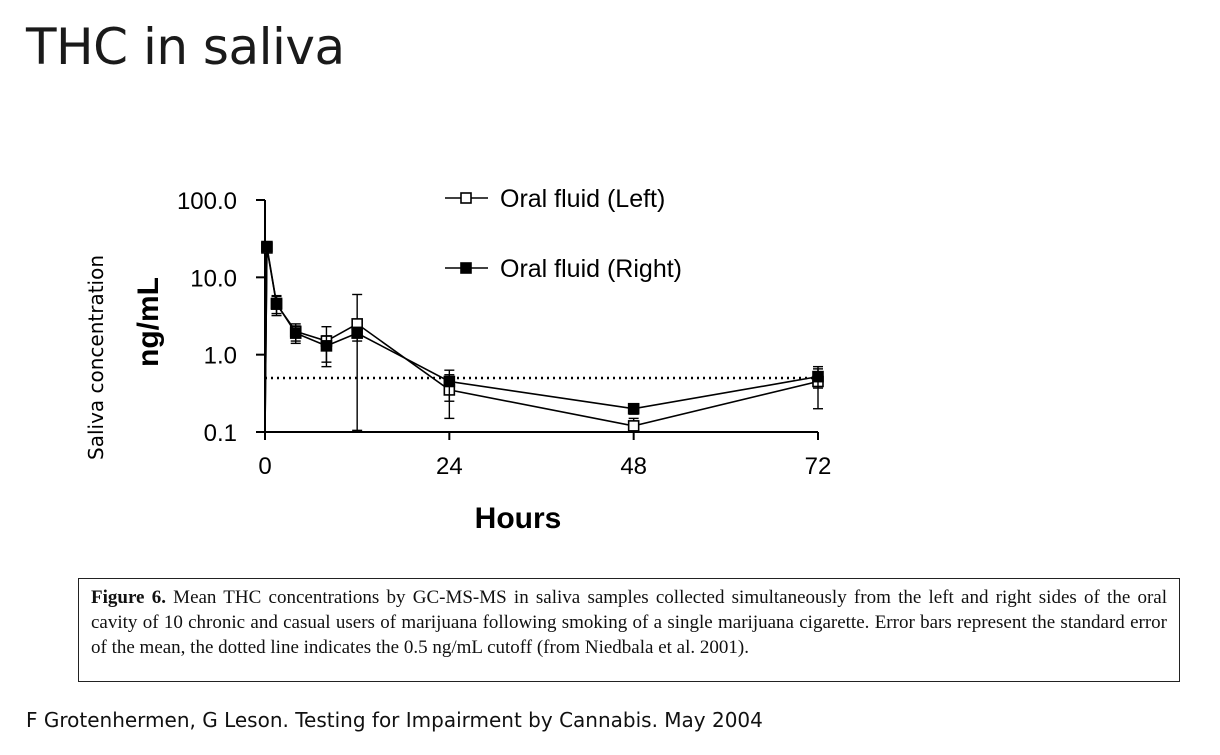  Describe the element at coordinates (264, 466) in the screenshot. I see `x-tick-label: 0` at that location.